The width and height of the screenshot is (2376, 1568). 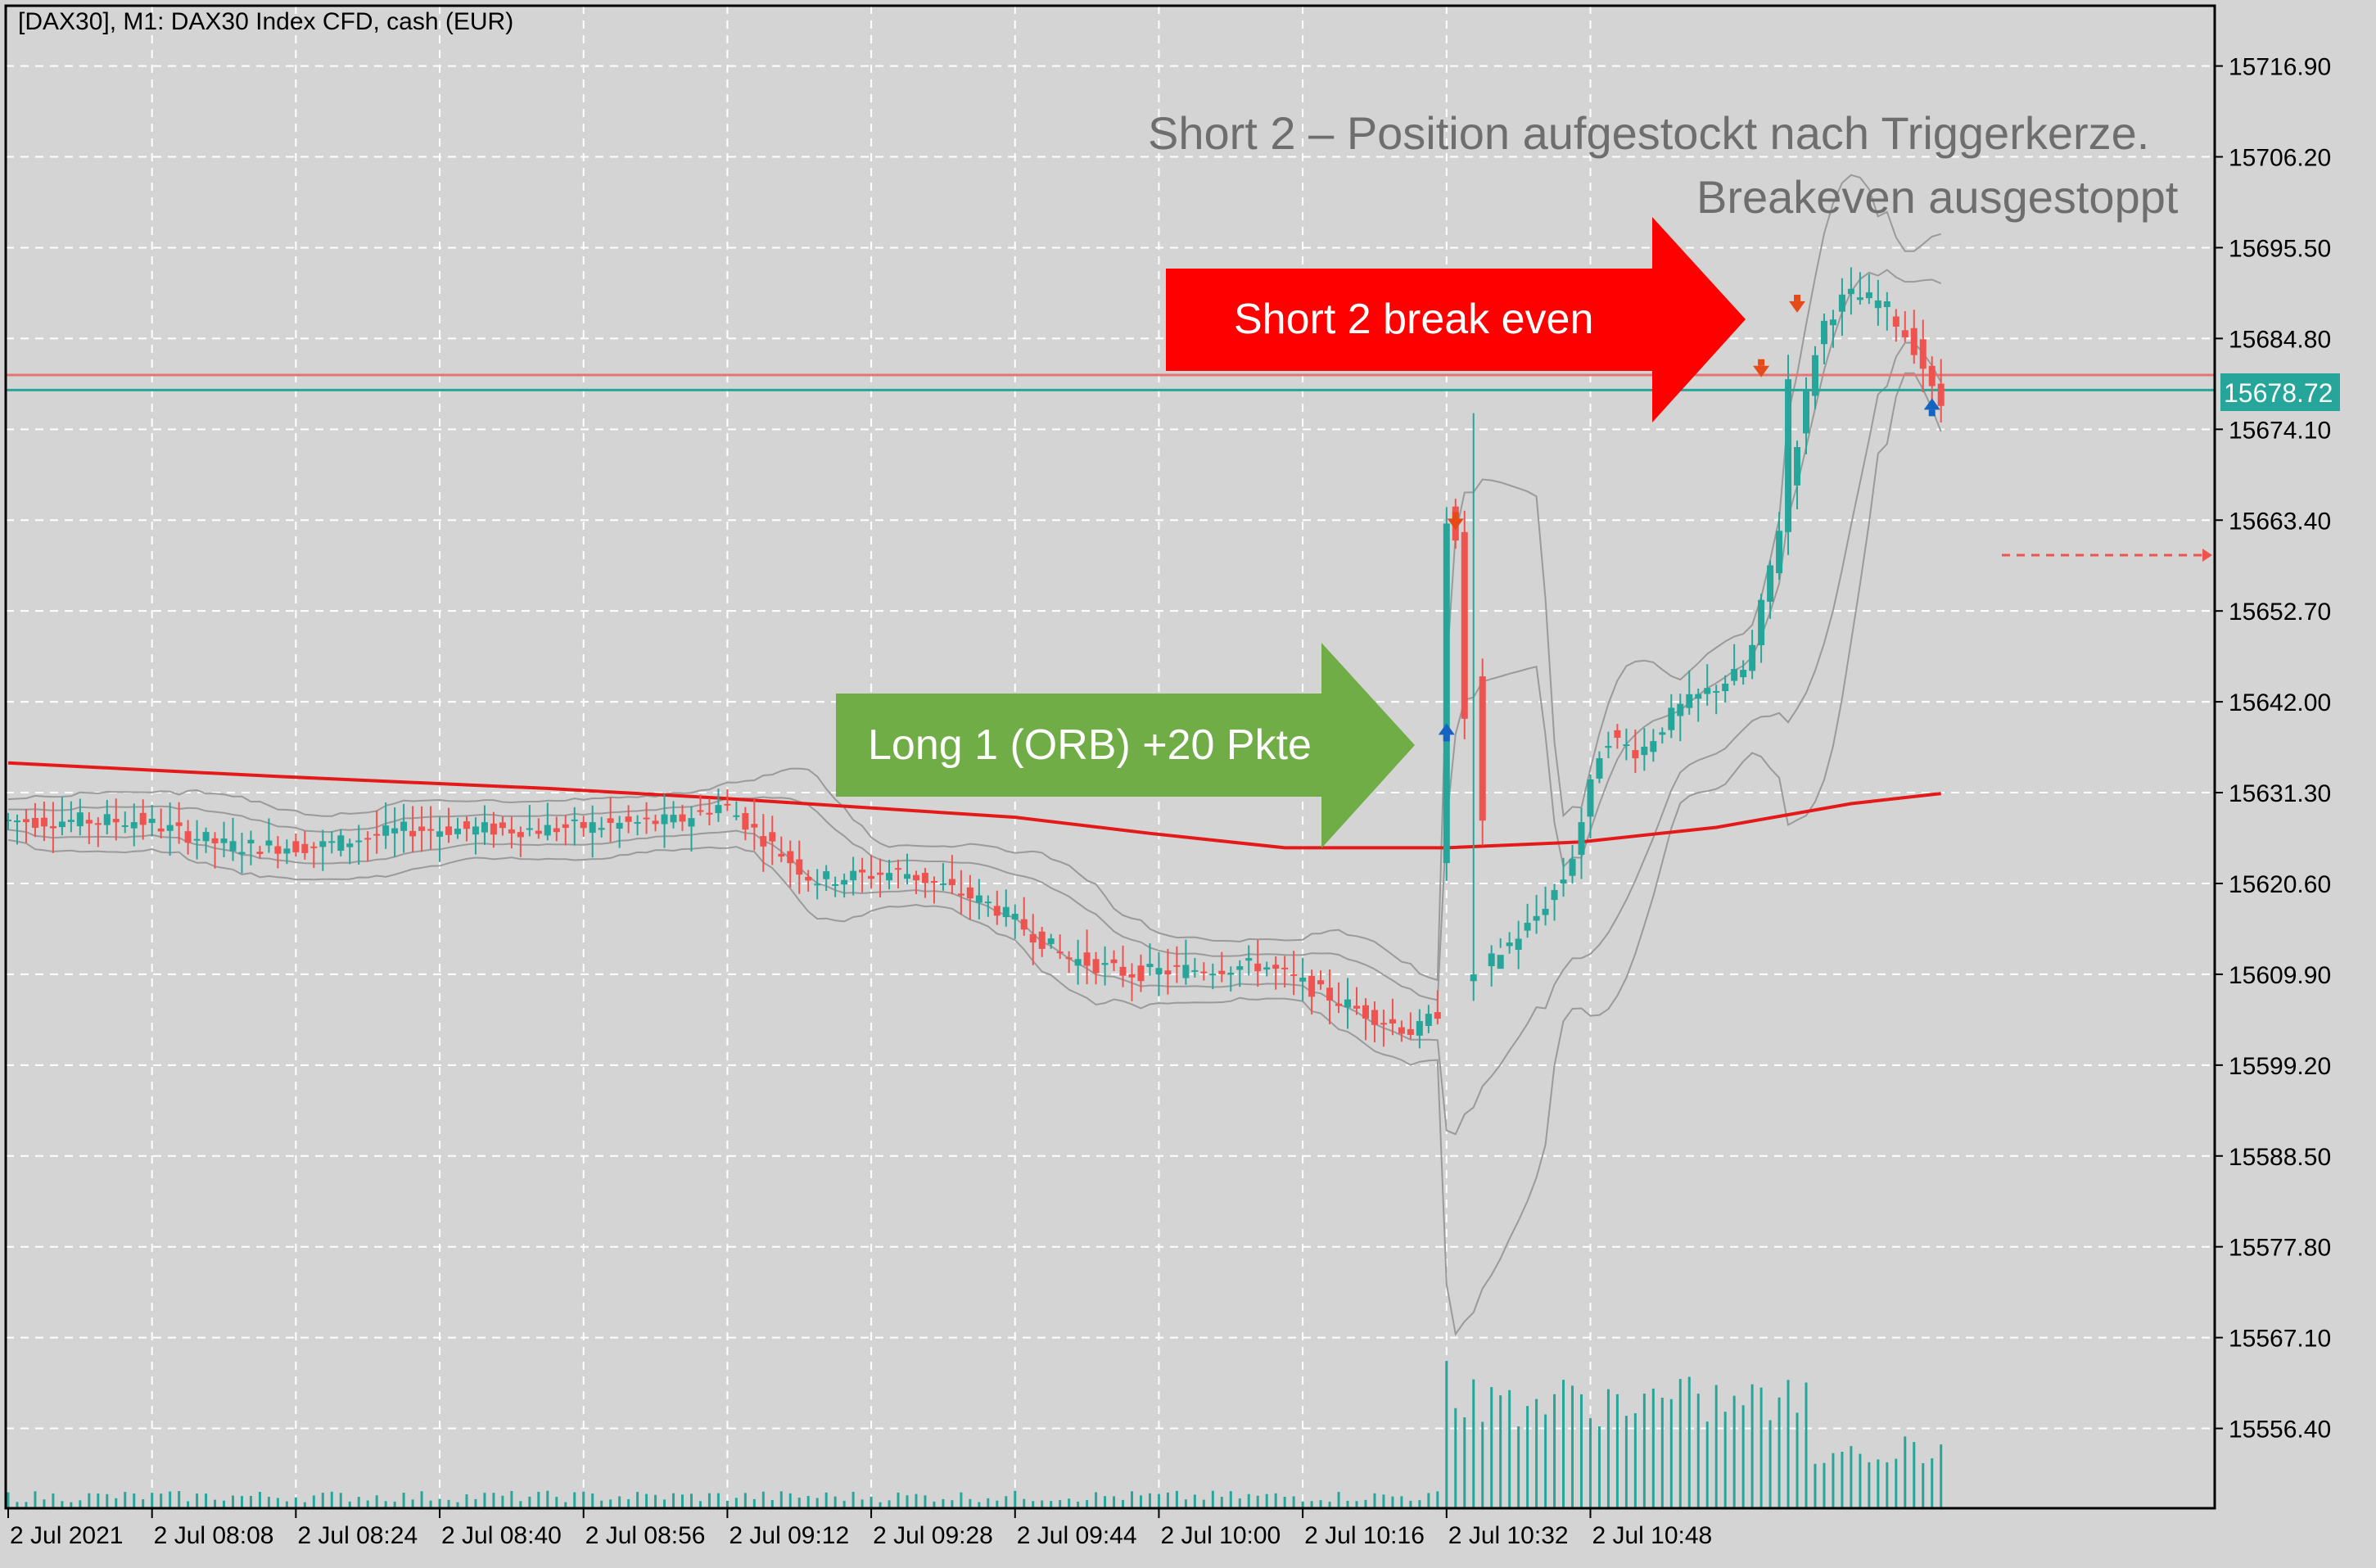 I want to click on time-label: 2 Jul 08:24, so click(x=357, y=1536).